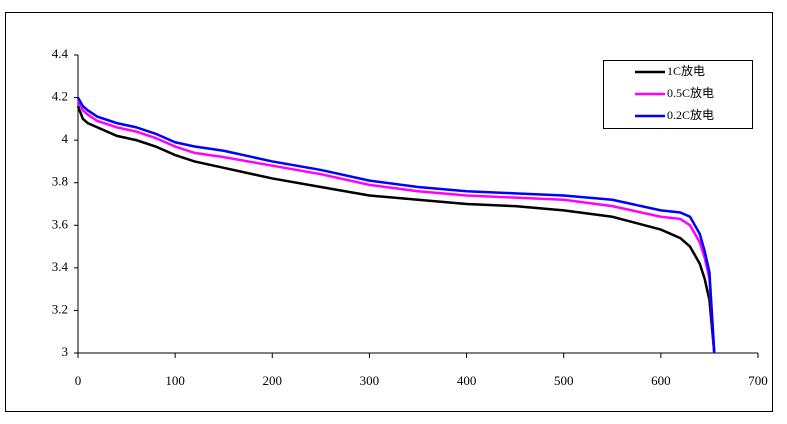  What do you see at coordinates (60, 53) in the screenshot?
I see `y-tick-label: 4.4` at bounding box center [60, 53].